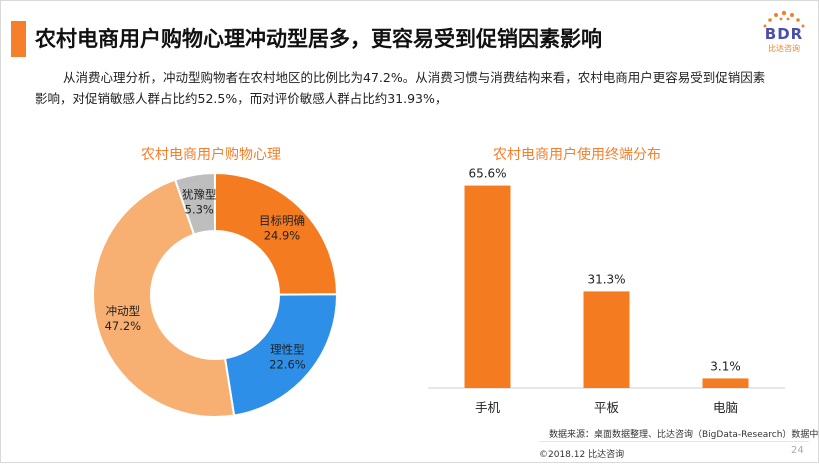 This screenshot has width=819, height=464. I want to click on page-title: 农村电商用户购物心理冲动型居多，更容易受到促销因素影响, so click(318, 39).